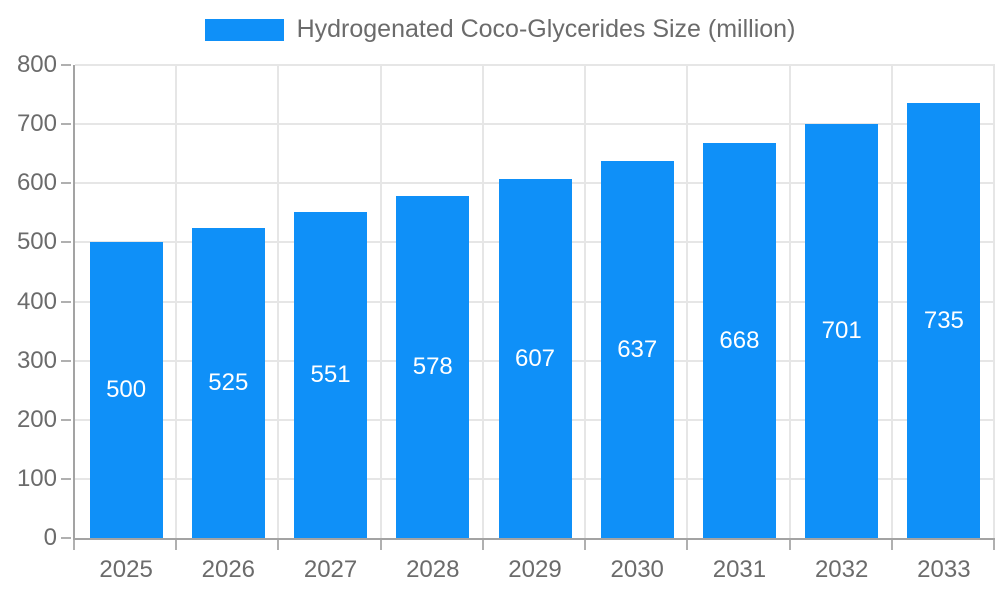 Image resolution: width=1000 pixels, height=600 pixels. I want to click on y-tick-label: 800, so click(36, 64).